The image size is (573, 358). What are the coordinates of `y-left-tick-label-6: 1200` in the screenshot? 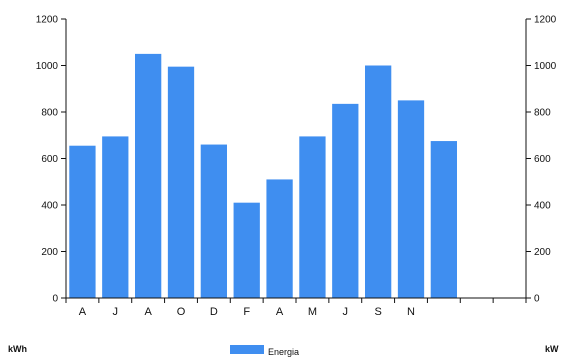 It's located at (47, 20).